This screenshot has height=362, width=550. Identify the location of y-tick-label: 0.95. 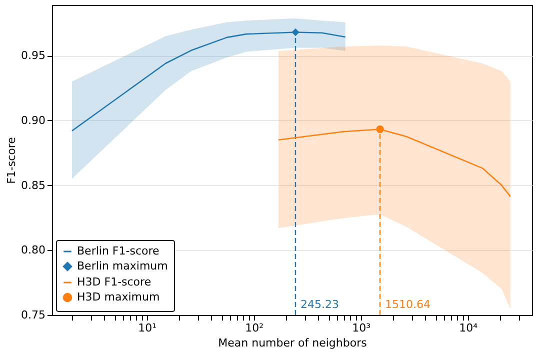
(33, 55).